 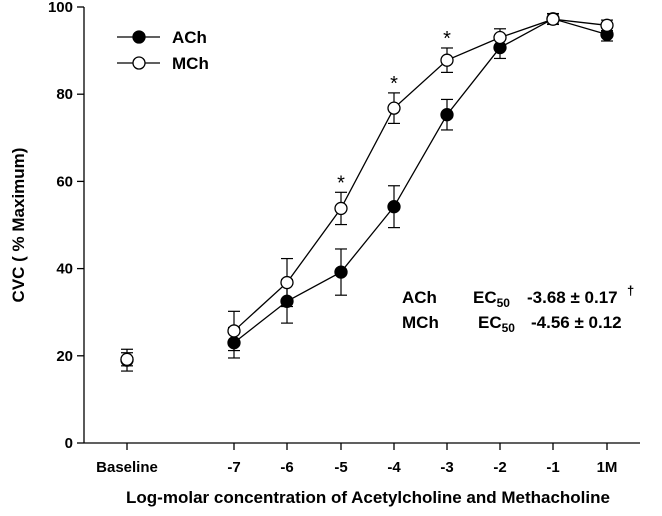 I want to click on ec50-mch-drug: MCh, so click(x=420, y=322).